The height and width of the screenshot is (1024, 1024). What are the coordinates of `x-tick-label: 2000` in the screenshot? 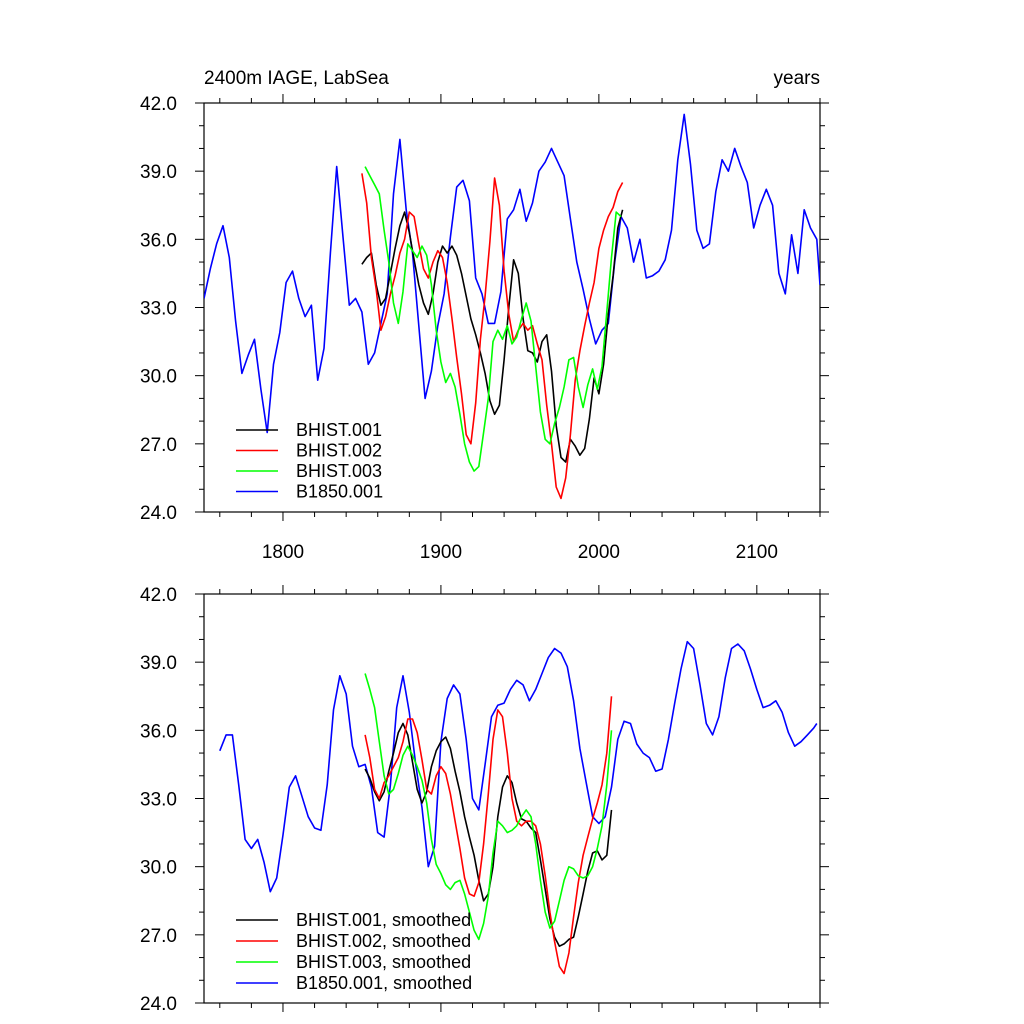 It's located at (599, 552).